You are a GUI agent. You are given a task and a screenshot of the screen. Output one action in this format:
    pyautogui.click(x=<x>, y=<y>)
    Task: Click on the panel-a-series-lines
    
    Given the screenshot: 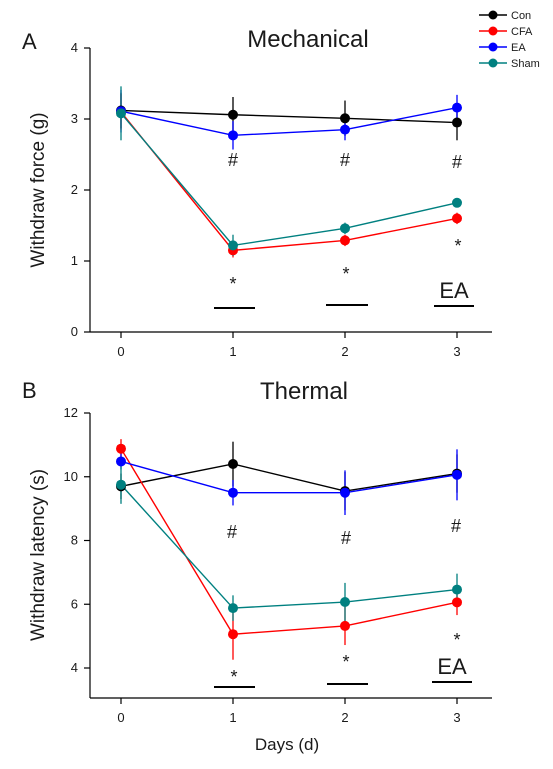 What is the action you would take?
    pyautogui.click(x=289, y=179)
    